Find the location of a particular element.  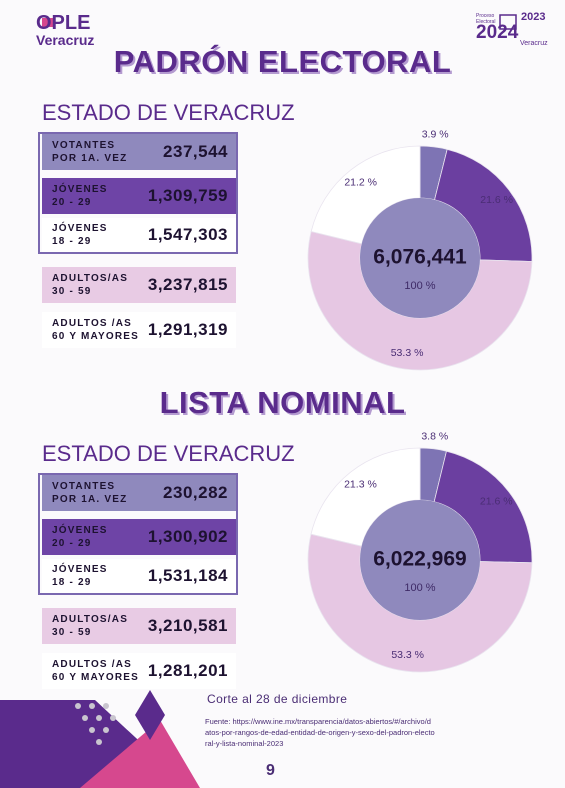

decor-dots is located at coordinates (95, 724).